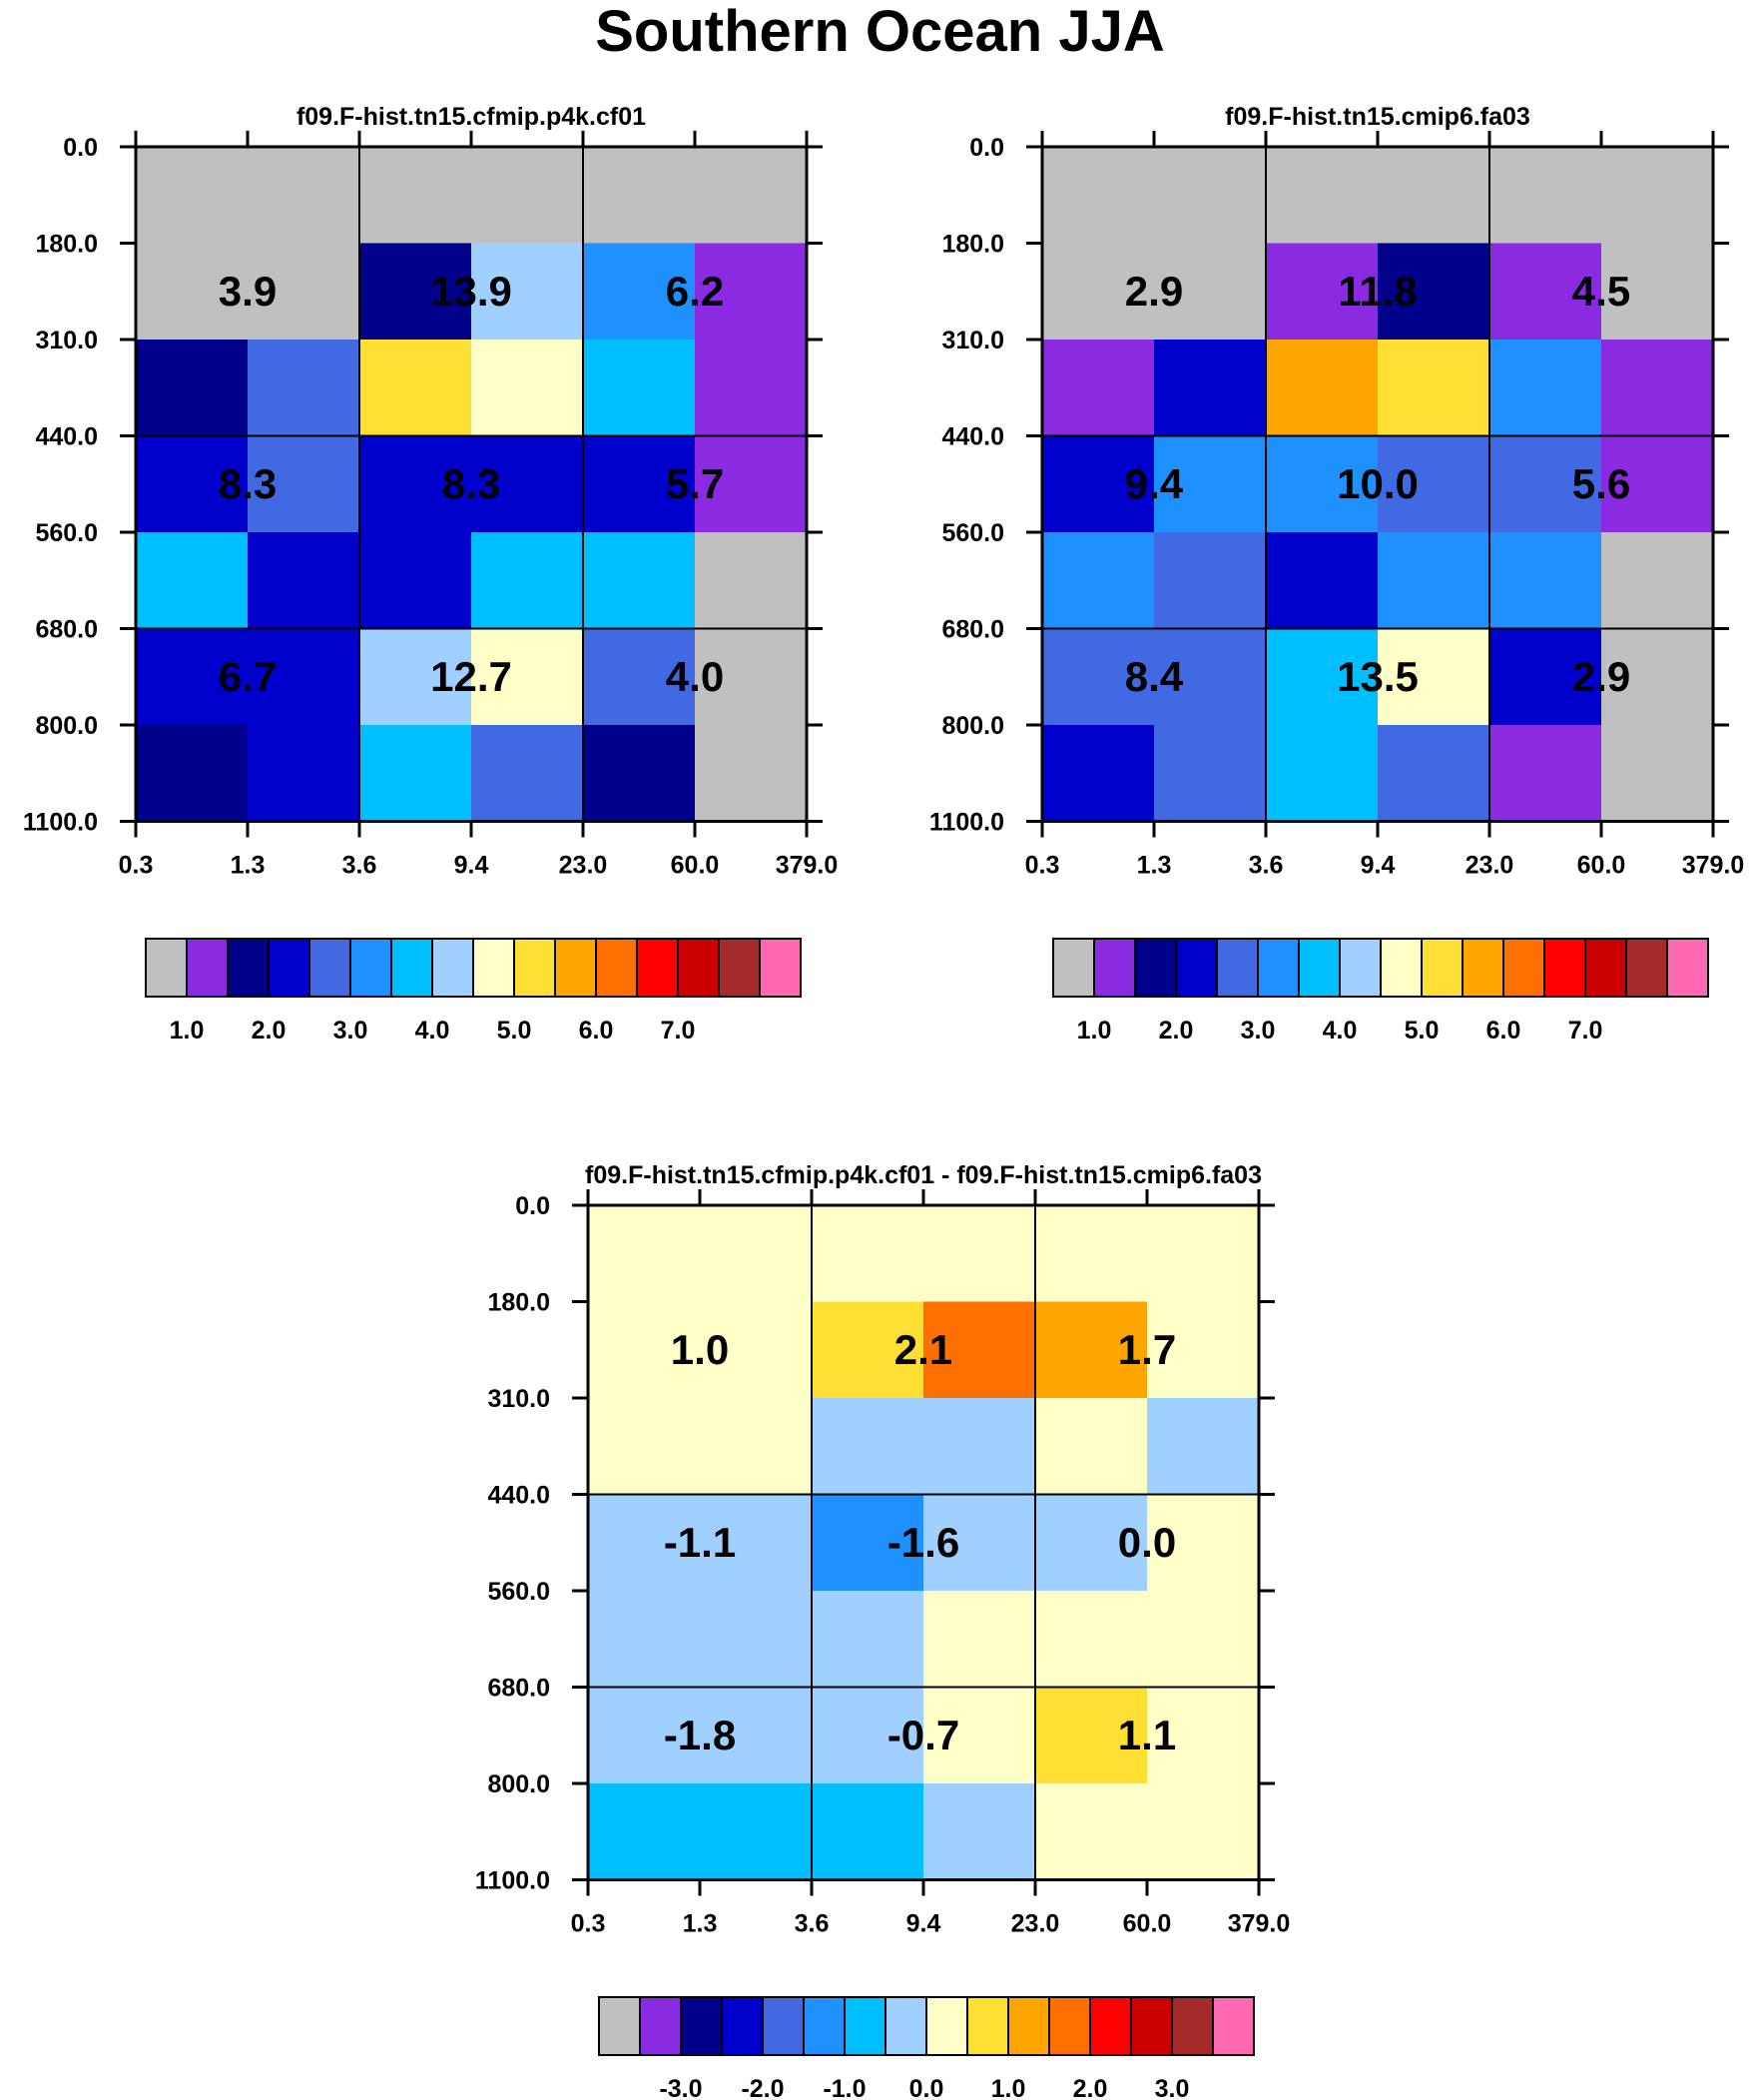 Image resolution: width=1760 pixels, height=2100 pixels. What do you see at coordinates (700, 1349) in the screenshot?
I see `block-value-label: 1.0` at bounding box center [700, 1349].